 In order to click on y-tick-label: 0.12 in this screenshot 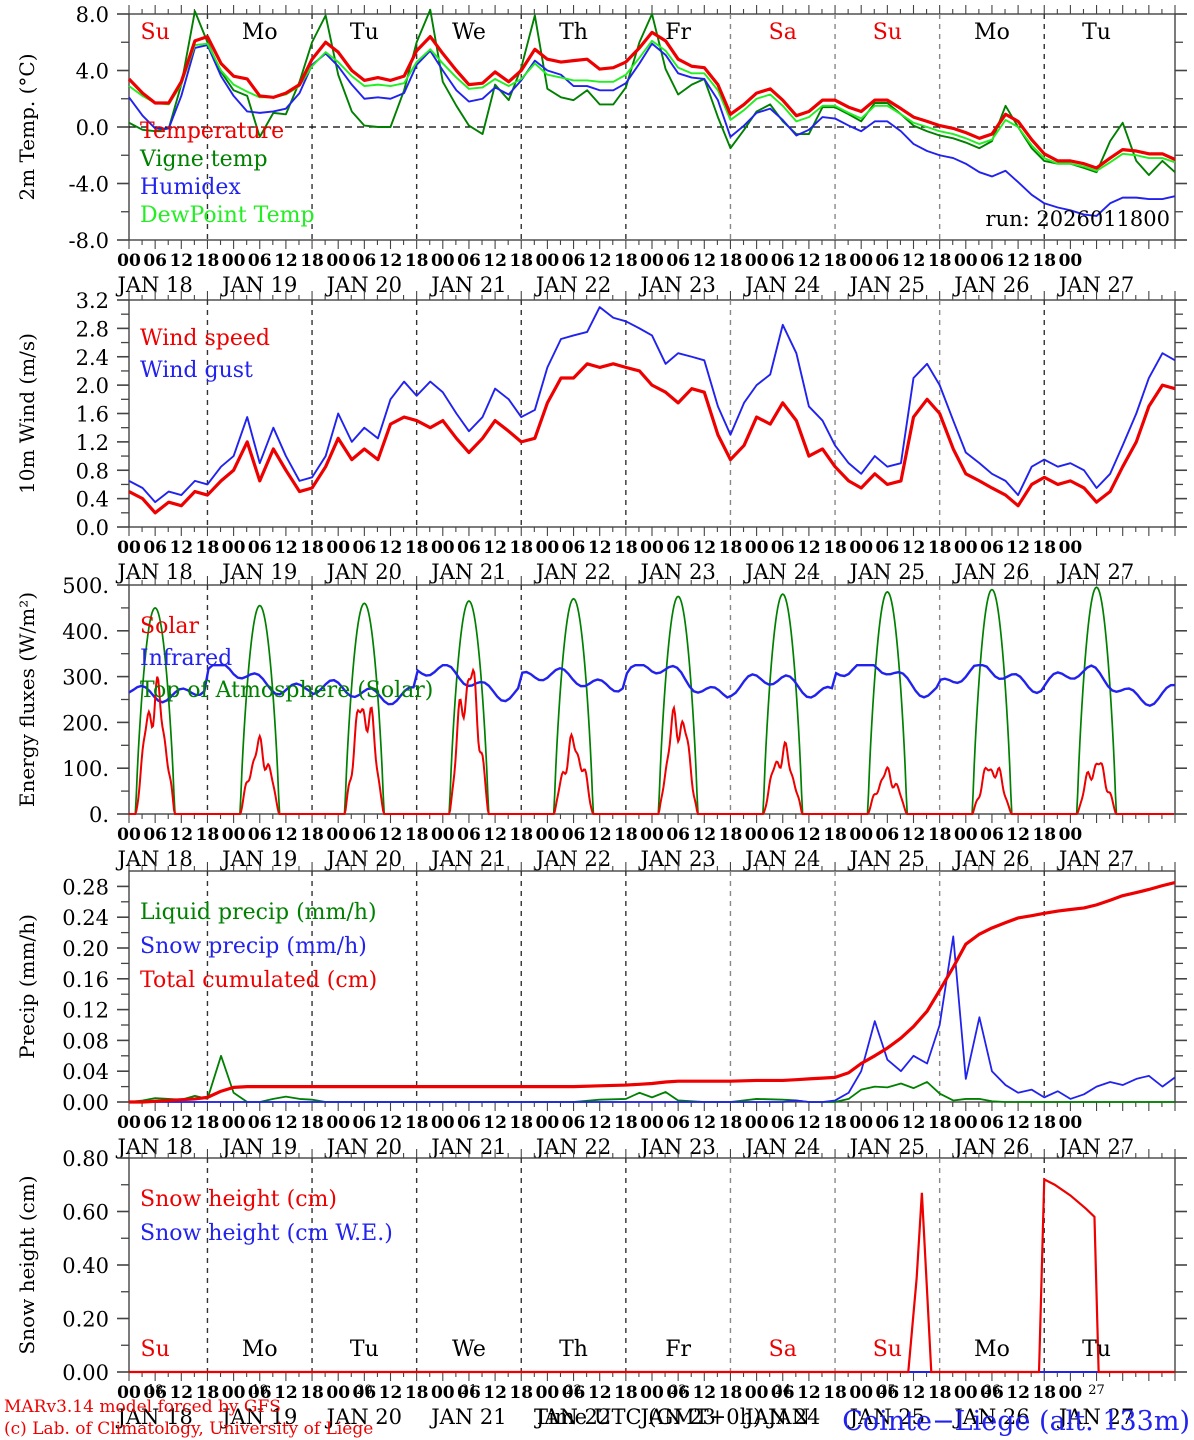, I will do `click(85, 1011)`.